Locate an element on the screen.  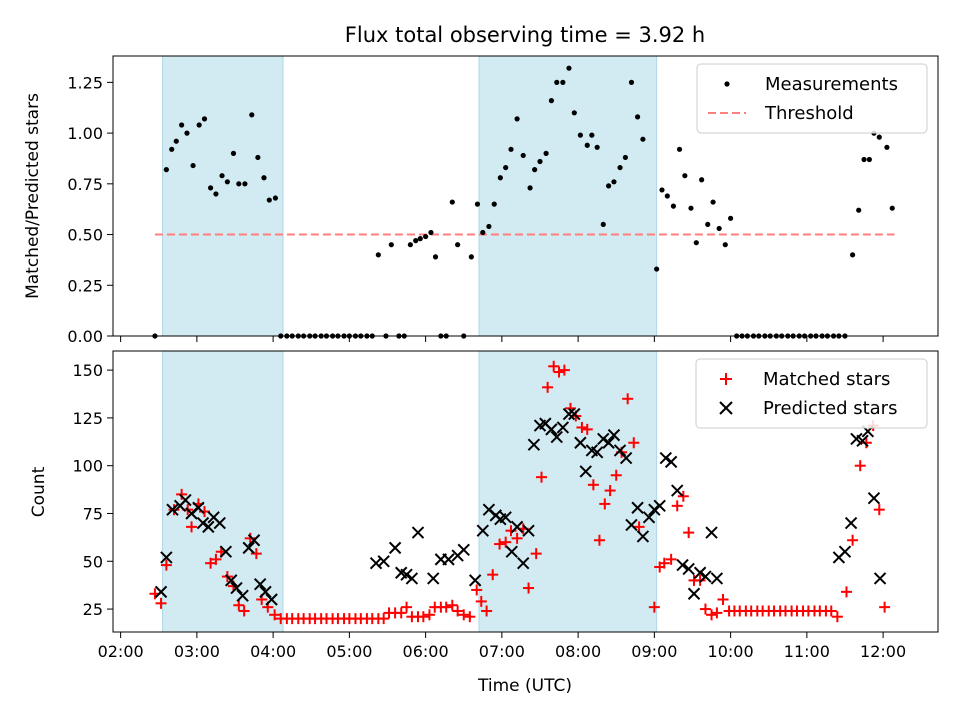
top-y-tick-label: 0.50 is located at coordinates (85, 235).